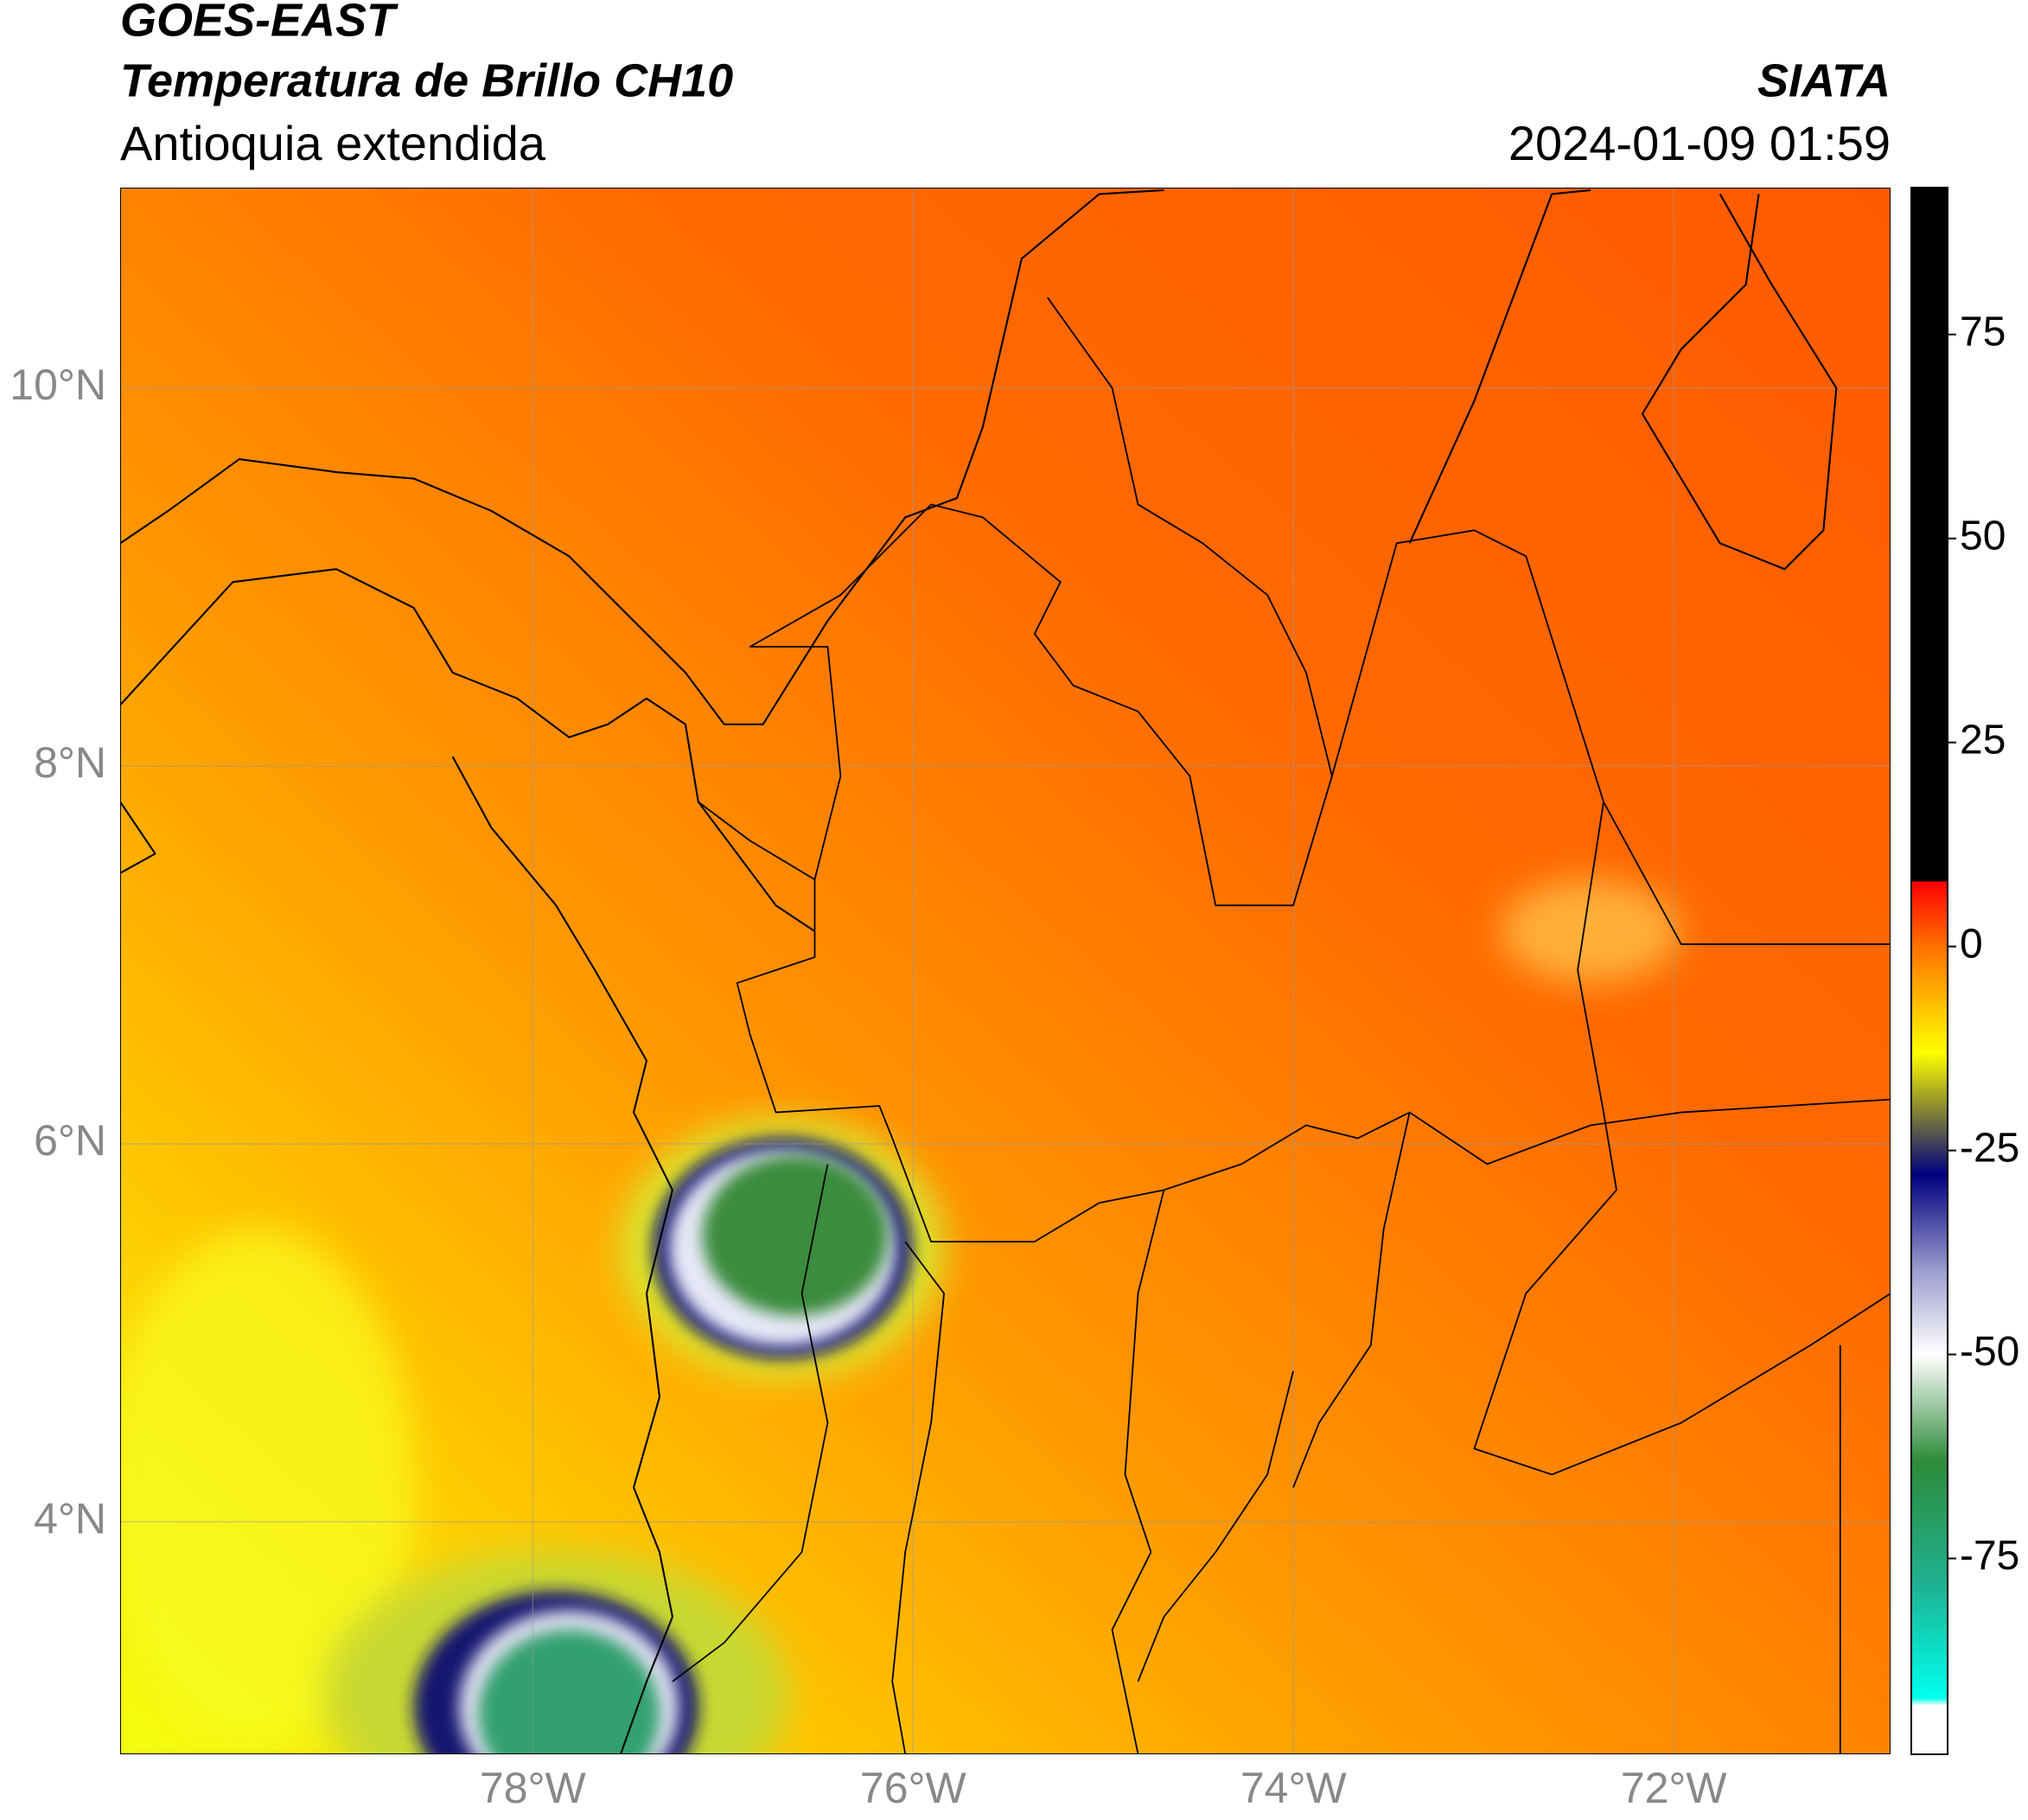 The image size is (2028, 1820). What do you see at coordinates (1824, 80) in the screenshot?
I see `source: SIATA` at bounding box center [1824, 80].